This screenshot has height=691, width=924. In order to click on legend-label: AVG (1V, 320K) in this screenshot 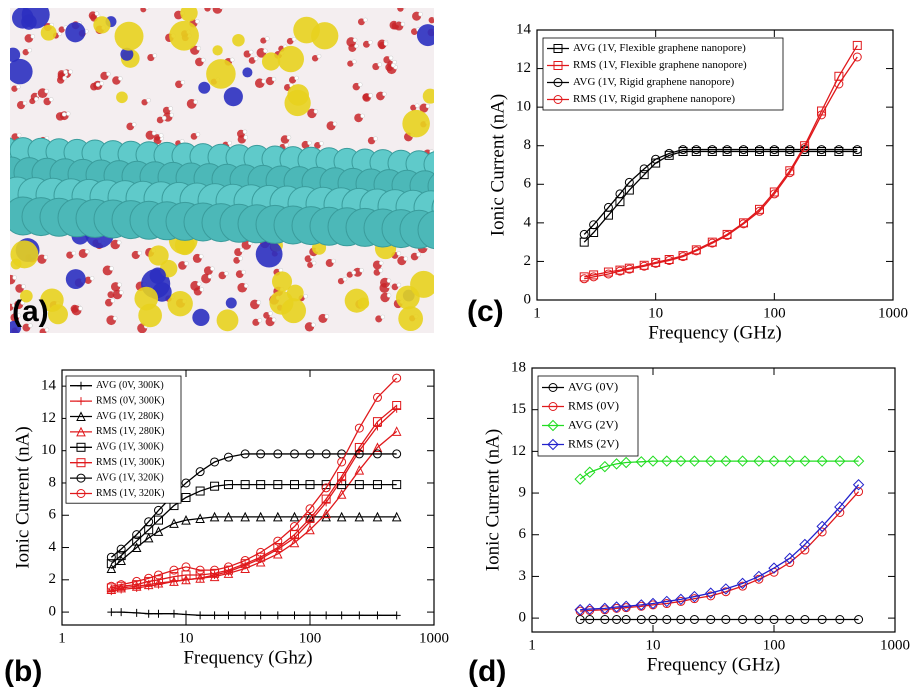, I will do `click(130, 477)`.